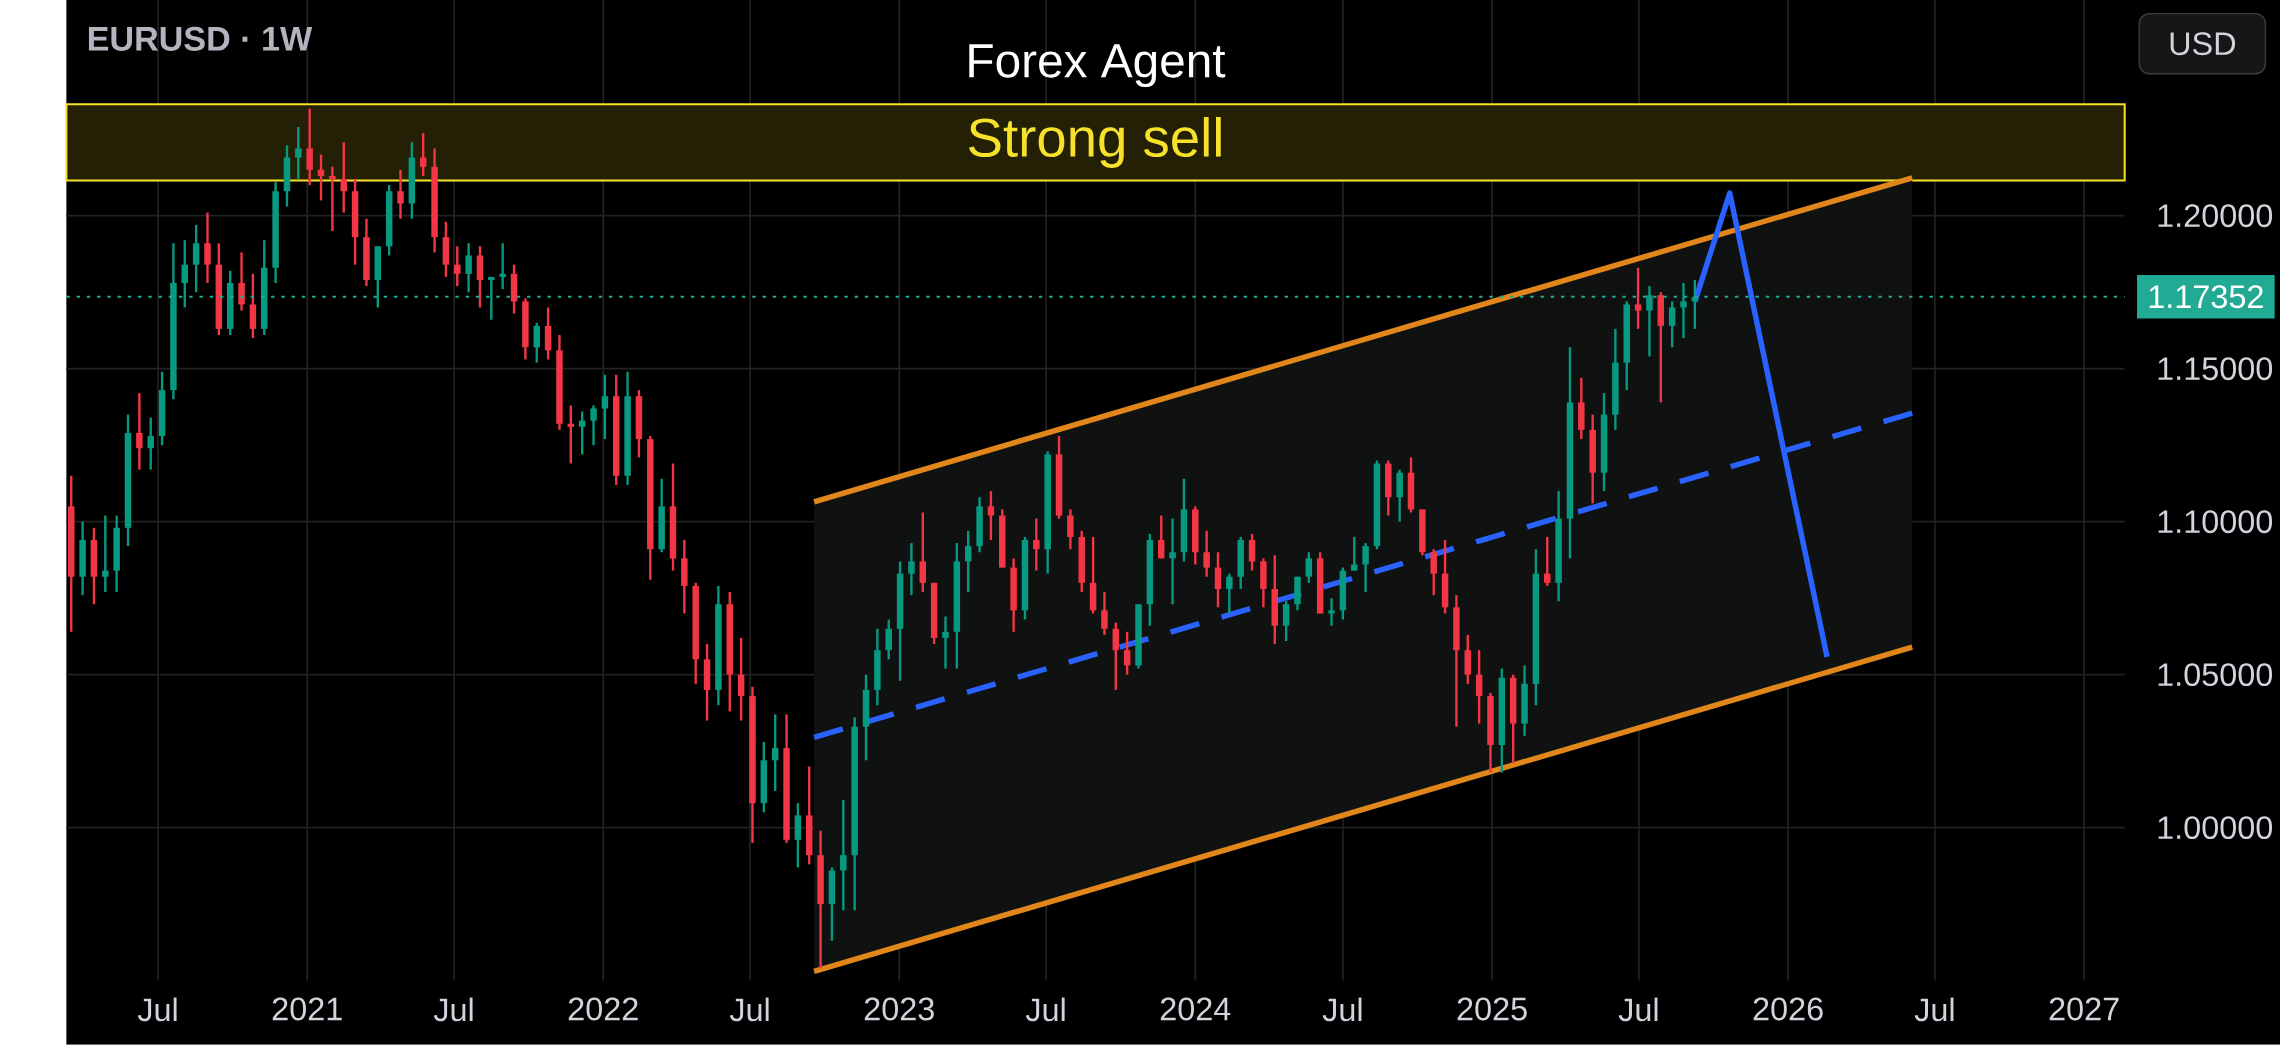 Image resolution: width=2280 pixels, height=1045 pixels. Describe the element at coordinates (2215, 828) in the screenshot. I see `y-tick-label: 1.00000` at that location.